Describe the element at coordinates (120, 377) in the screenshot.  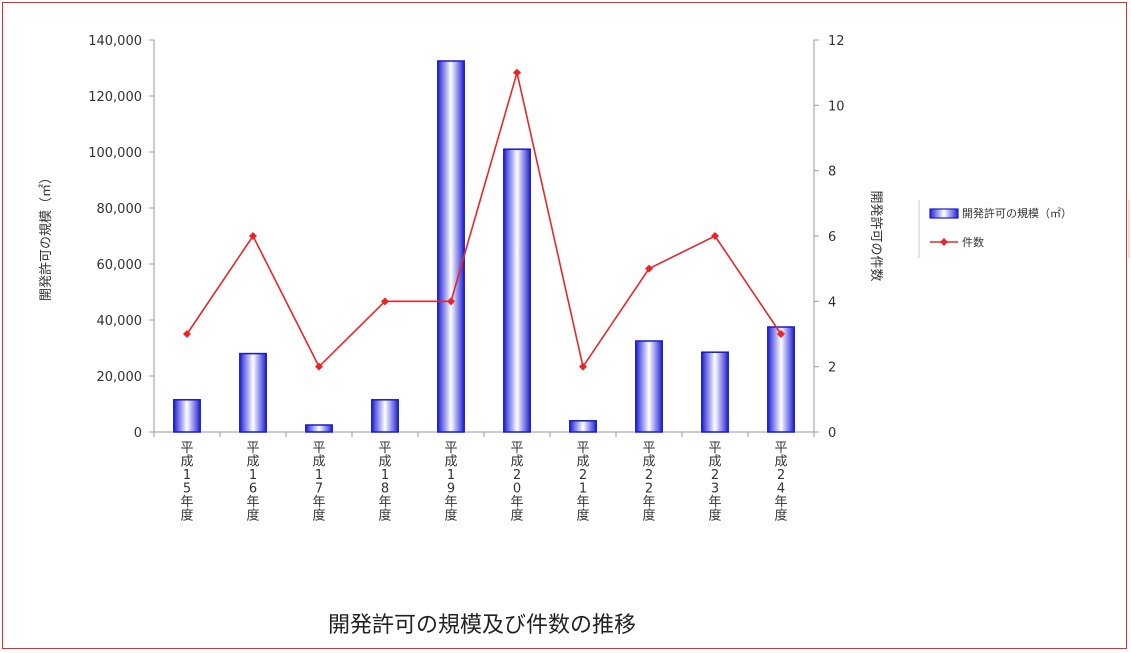
I see `y-tick-label: 20,000` at that location.